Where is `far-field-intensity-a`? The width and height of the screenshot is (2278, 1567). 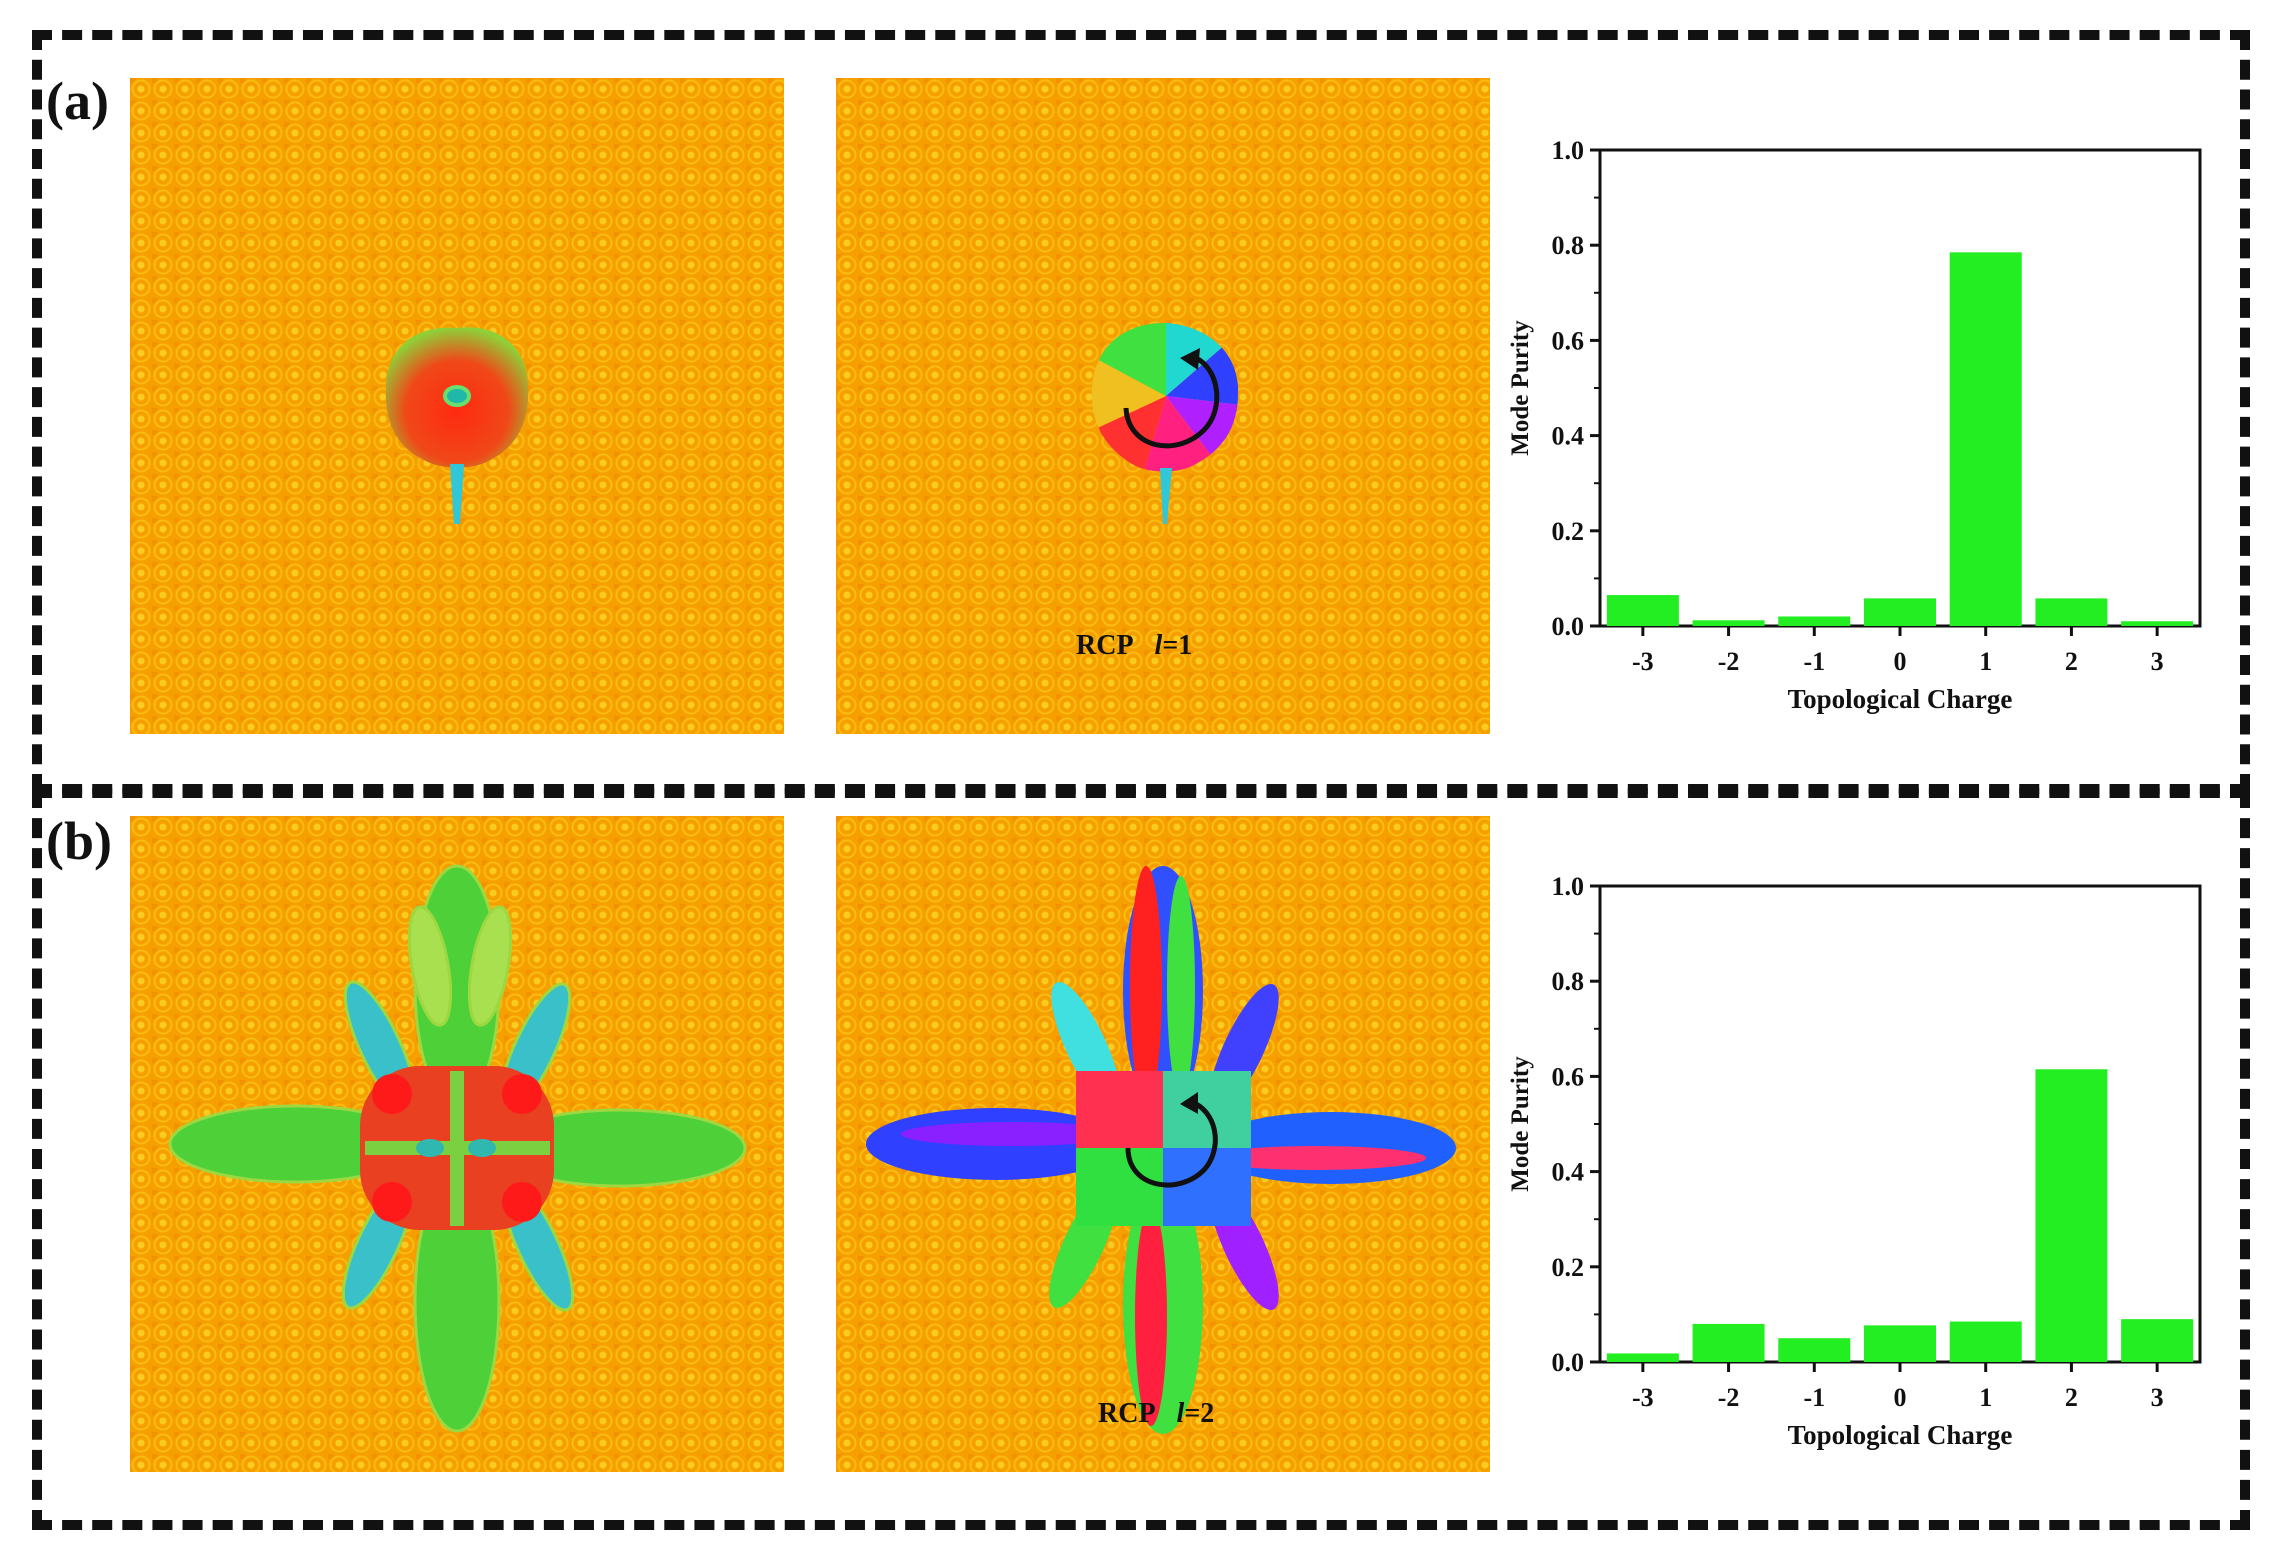
far-field-intensity-a is located at coordinates (457, 406).